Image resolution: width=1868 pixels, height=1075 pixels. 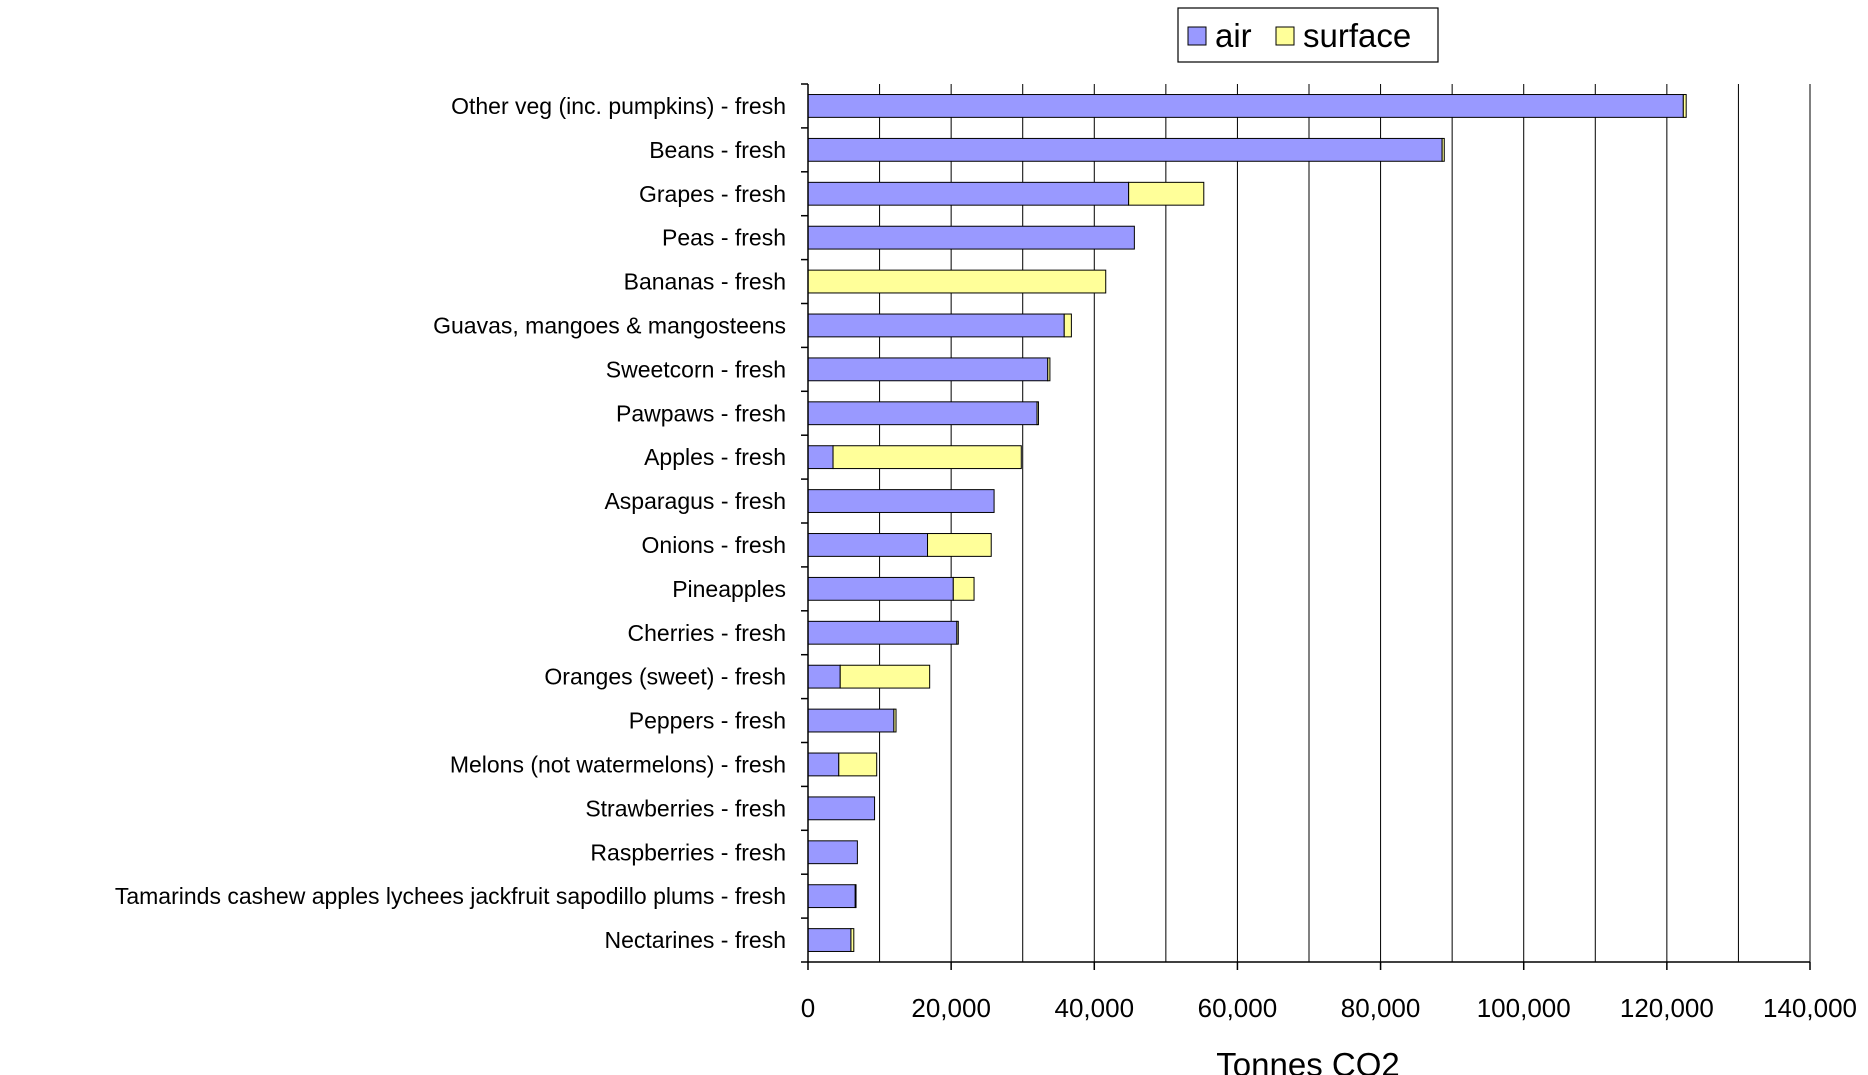 What do you see at coordinates (618, 764) in the screenshot?
I see `category-label: Melons (not watermelons) - fresh` at bounding box center [618, 764].